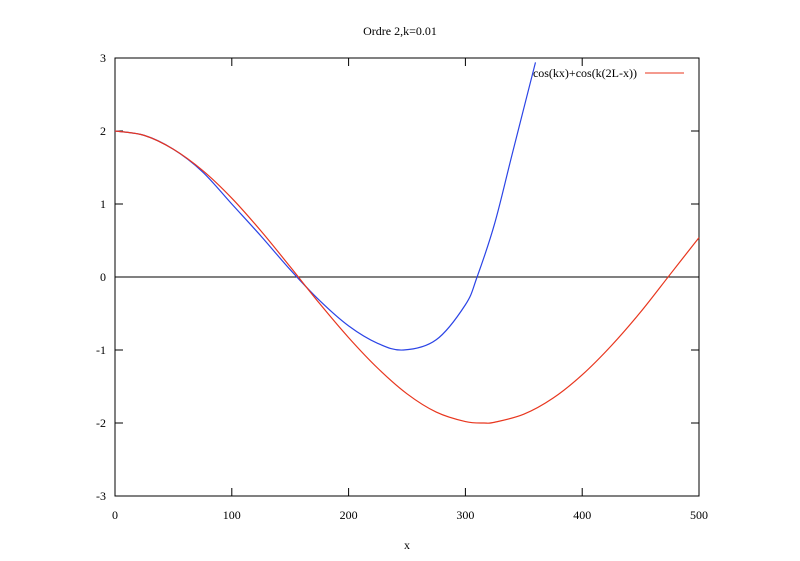 Image resolution: width=800 pixels, height=561 pixels. I want to click on x-tick-label: 0, so click(115, 515).